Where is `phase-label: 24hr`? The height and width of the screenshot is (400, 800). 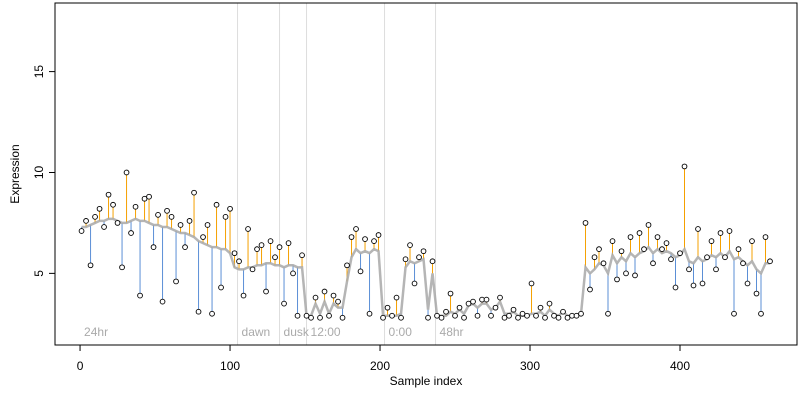
phase-label: 24hr is located at coordinates (96, 332).